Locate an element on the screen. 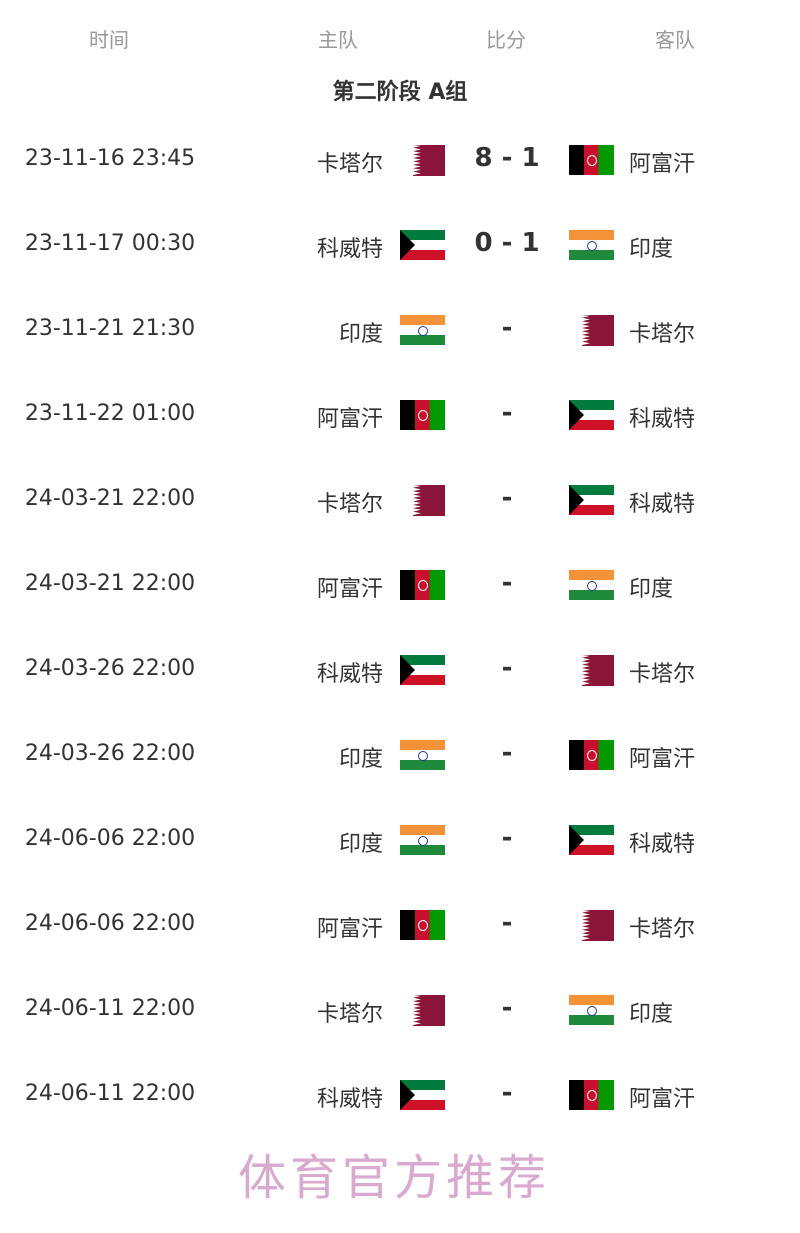  match-row: 24-03-26 22:00 印度 - 阿富汗 is located at coordinates (400, 755).